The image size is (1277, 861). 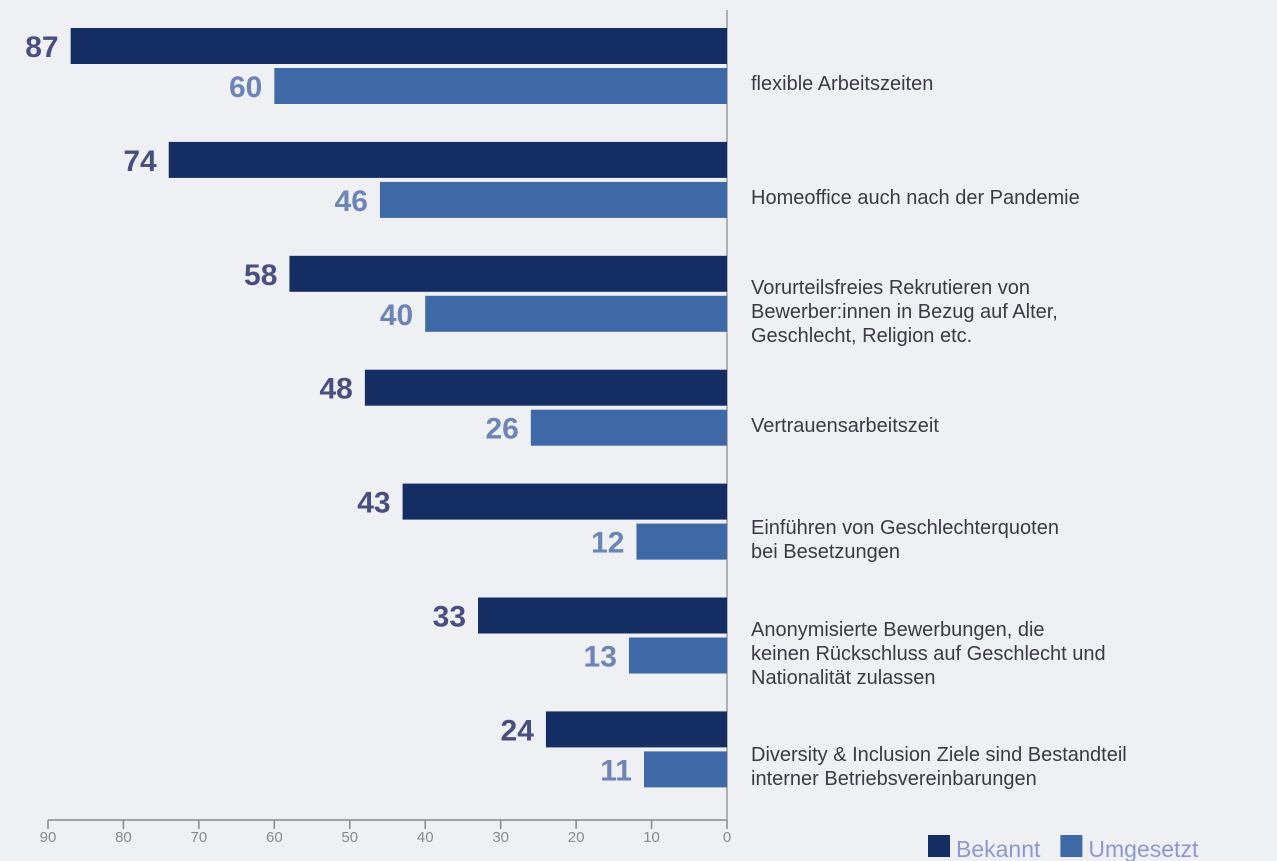 What do you see at coordinates (373, 503) in the screenshot?
I see `value-label: 43` at bounding box center [373, 503].